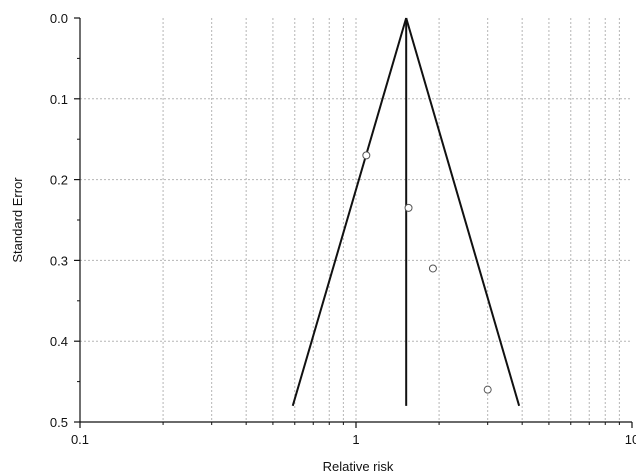  I want to click on x-axis-title: Relative risk, so click(358, 466).